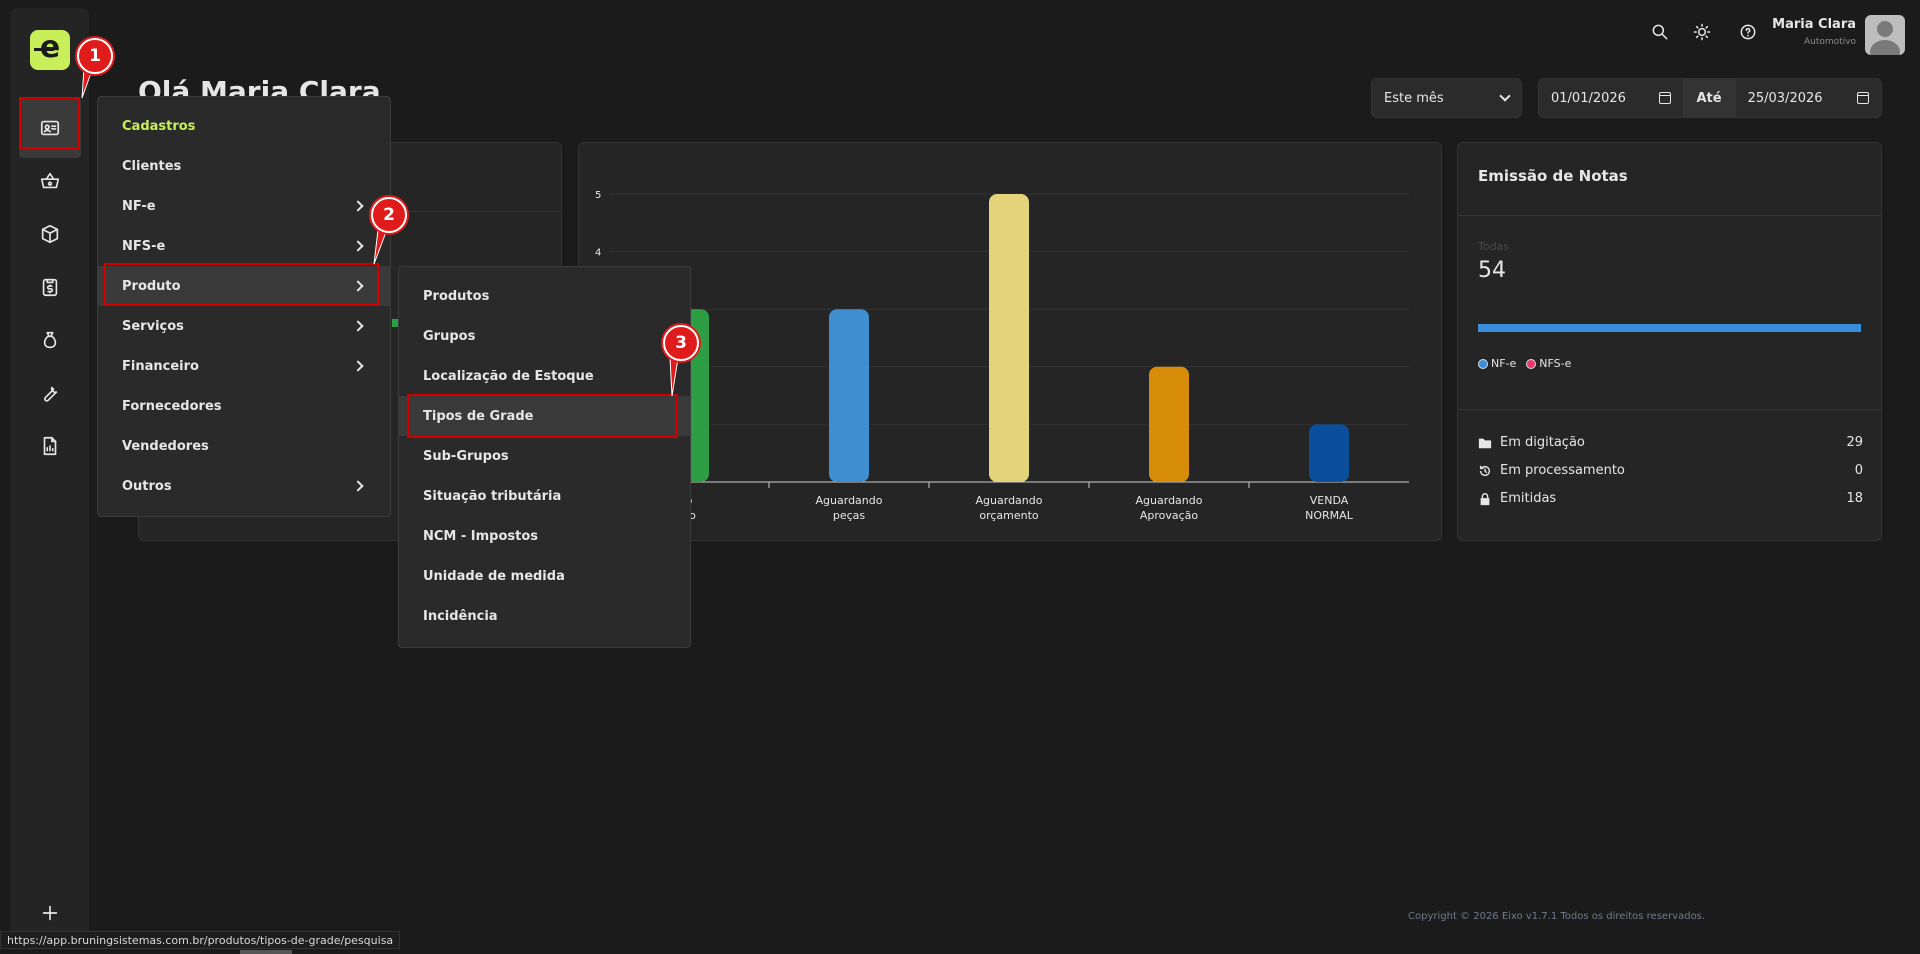 The width and height of the screenshot is (1920, 954). What do you see at coordinates (95, 56) in the screenshot?
I see `annotation-badge-1: 1` at bounding box center [95, 56].